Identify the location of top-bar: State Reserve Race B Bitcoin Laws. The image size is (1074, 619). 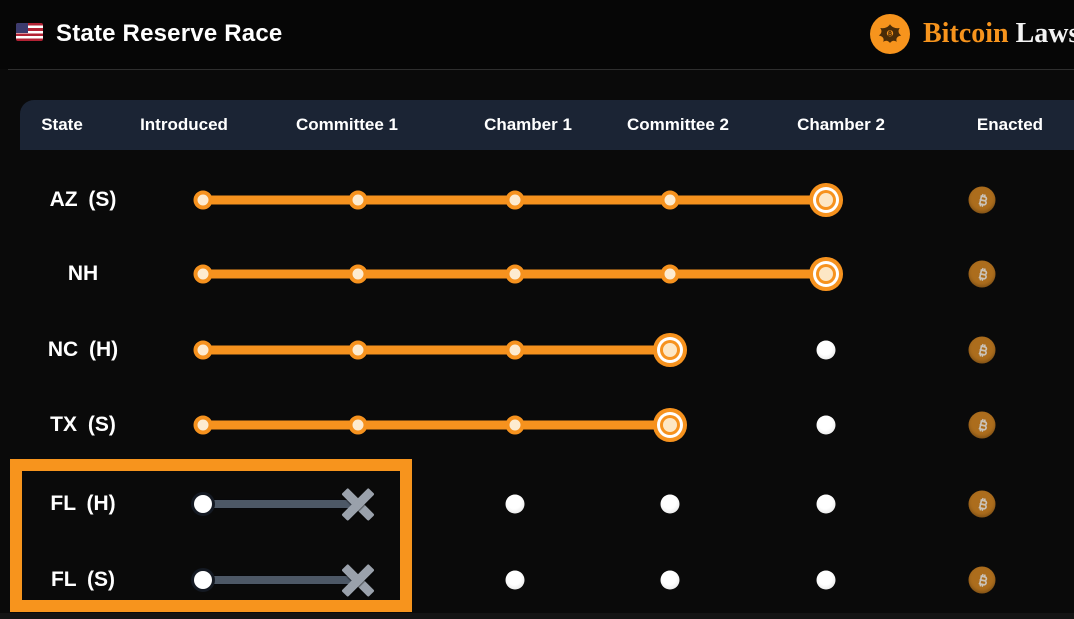
(537, 34).